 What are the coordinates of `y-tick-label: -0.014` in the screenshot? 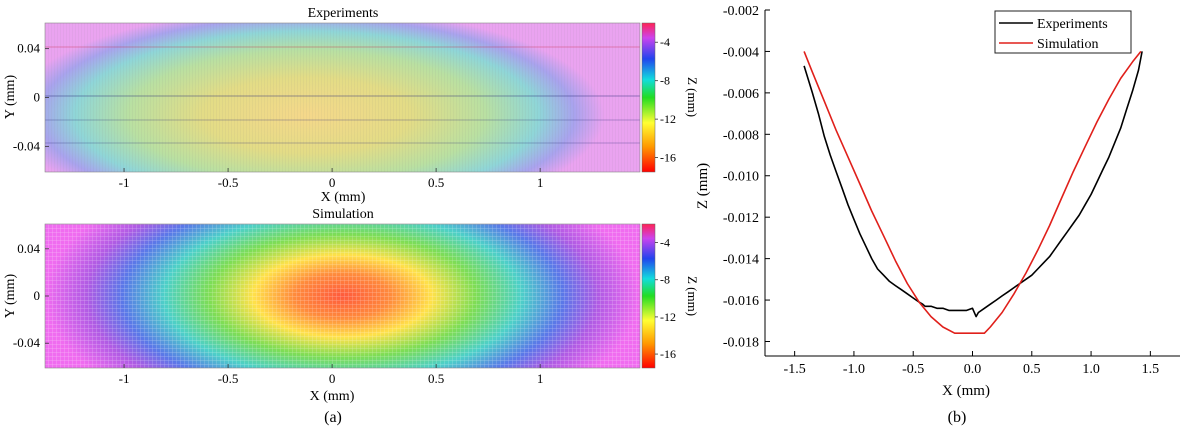 It's located at (741, 260).